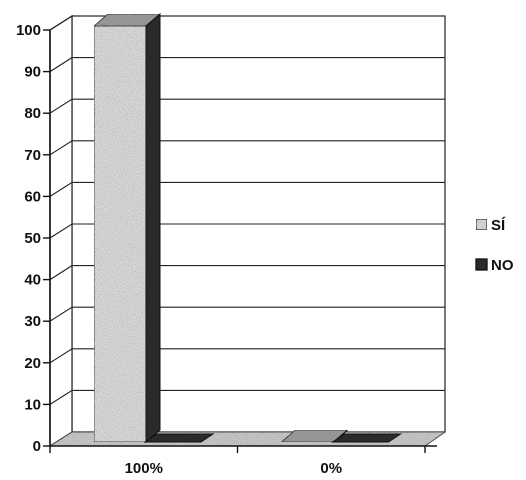 The height and width of the screenshot is (480, 526). Describe the element at coordinates (144, 468) in the screenshot. I see `x-category-label: 100%` at that location.